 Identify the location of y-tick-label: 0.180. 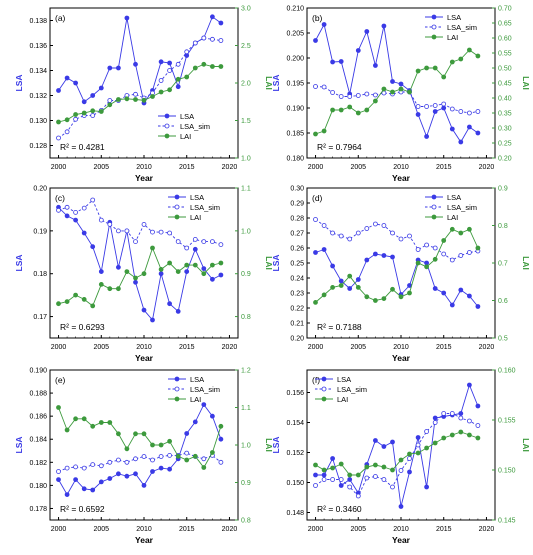
(295, 159).